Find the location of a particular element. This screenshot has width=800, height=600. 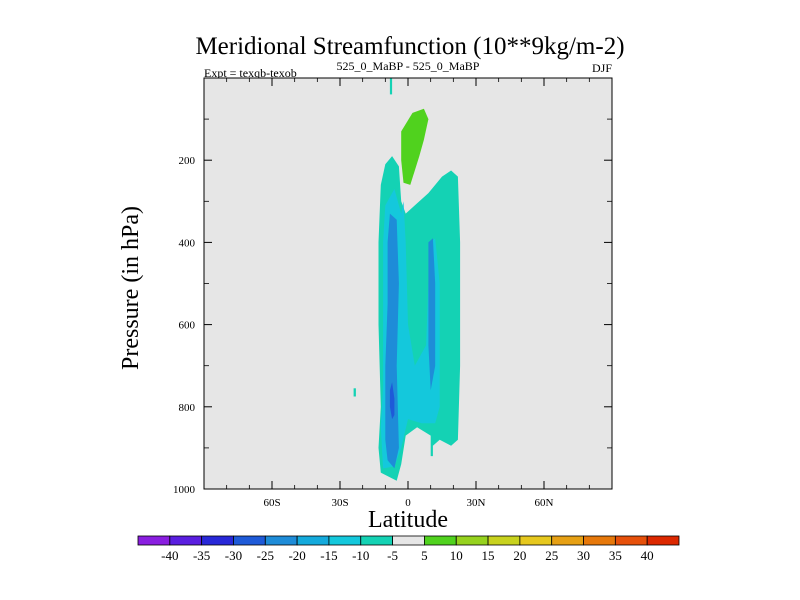

y-tick-label: 1000 is located at coordinates (184, 490).